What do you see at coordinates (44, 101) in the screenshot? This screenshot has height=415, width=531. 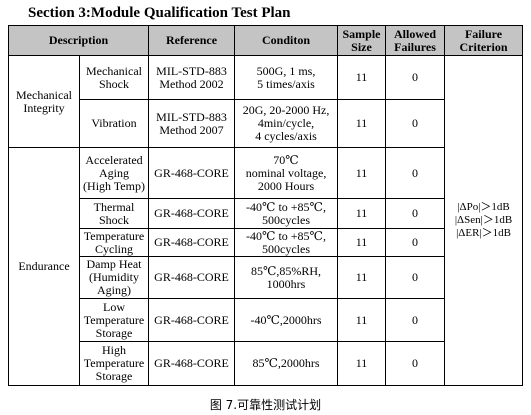 I see `group-cell: Mechanical Integrity` at bounding box center [44, 101].